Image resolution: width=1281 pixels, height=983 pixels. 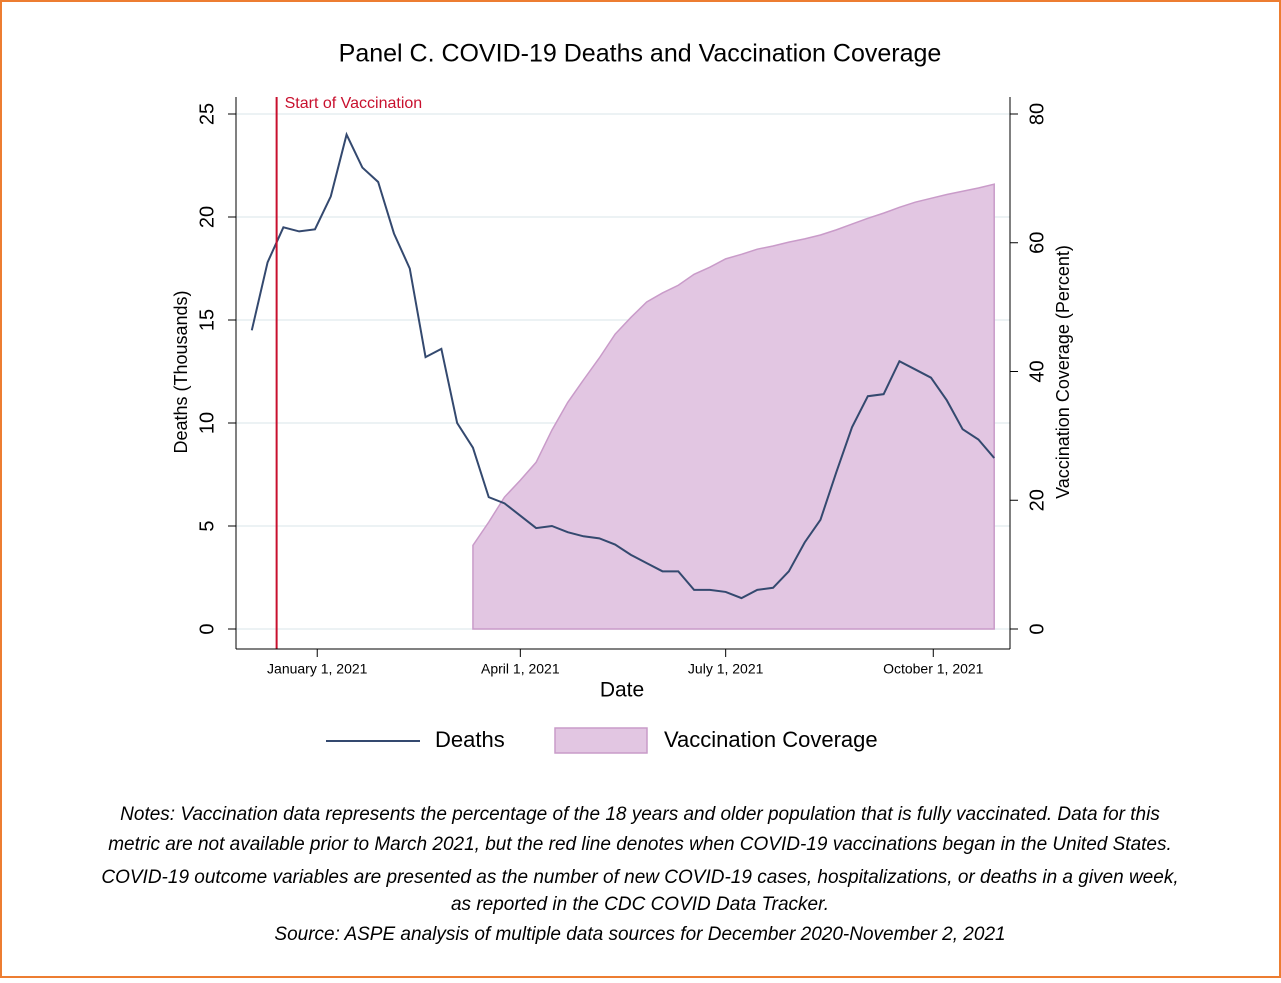 I want to click on y-tick-label: 25, so click(x=207, y=114).